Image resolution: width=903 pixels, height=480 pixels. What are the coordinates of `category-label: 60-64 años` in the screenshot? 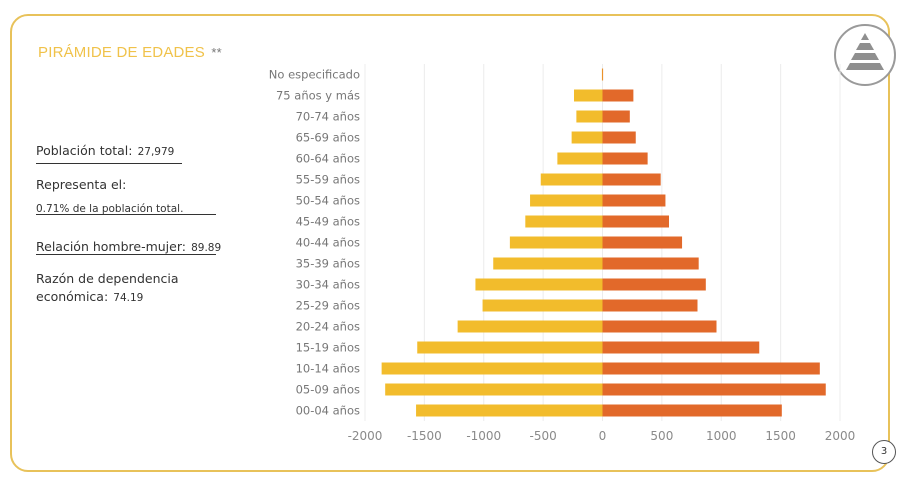 It's located at (328, 159).